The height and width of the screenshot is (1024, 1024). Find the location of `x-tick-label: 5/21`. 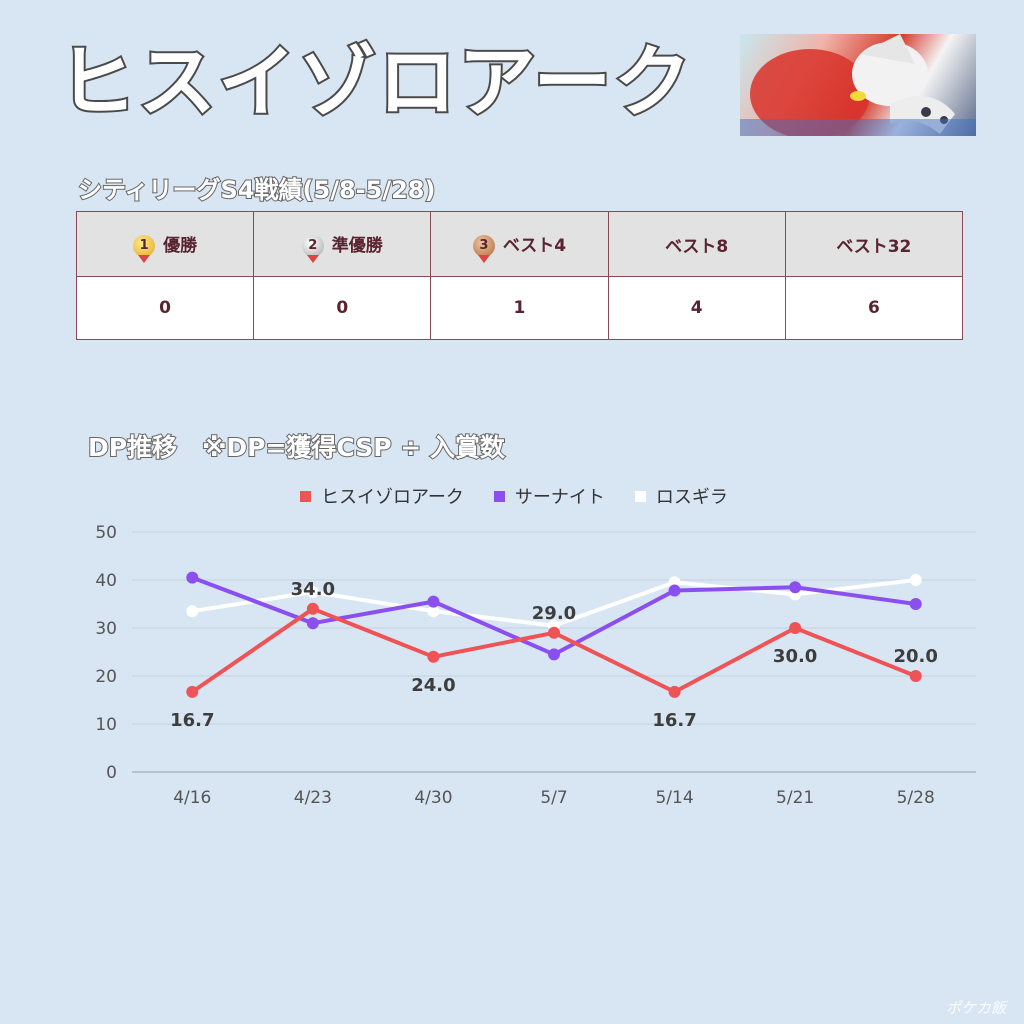

x-tick-label: 5/21 is located at coordinates (795, 798).